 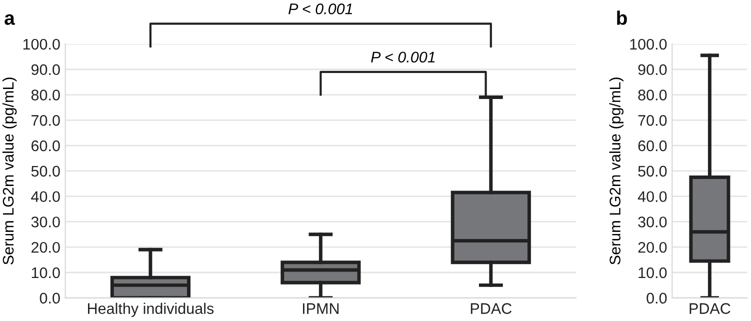 I want to click on text: b, so click(x=622, y=17).